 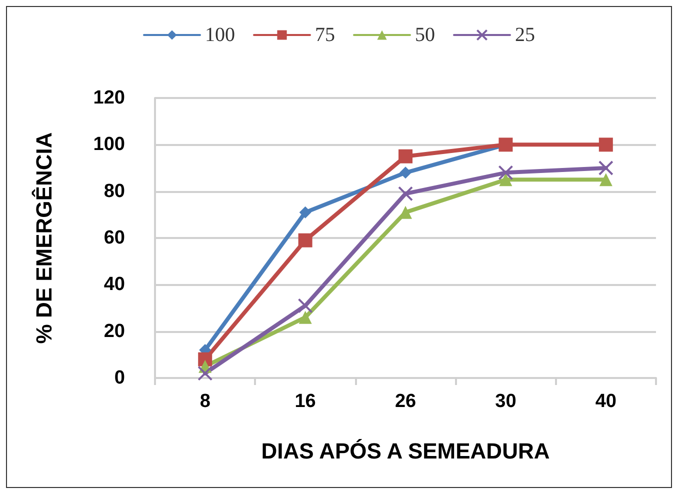 What do you see at coordinates (325, 35) in the screenshot?
I see `legend-label: 75` at bounding box center [325, 35].